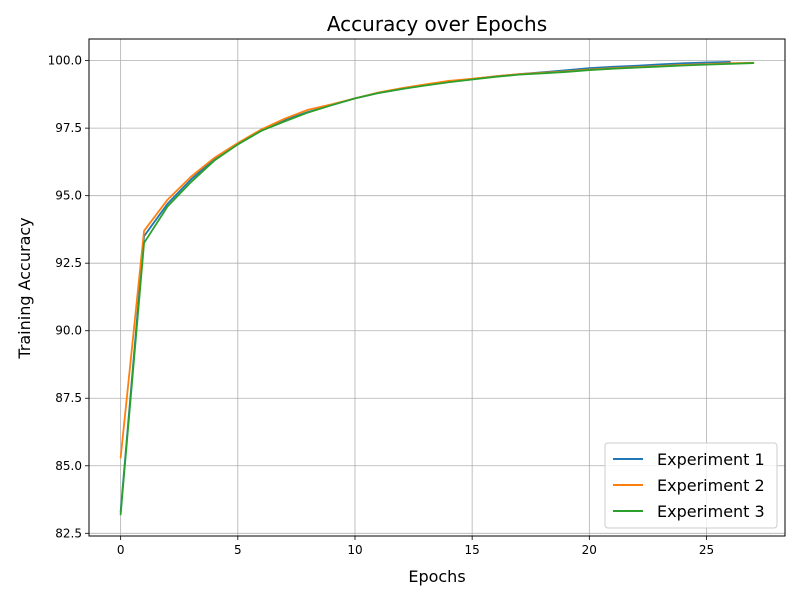 This screenshot has width=800, height=600. I want to click on y-tick-label: 95.0, so click(68, 196).